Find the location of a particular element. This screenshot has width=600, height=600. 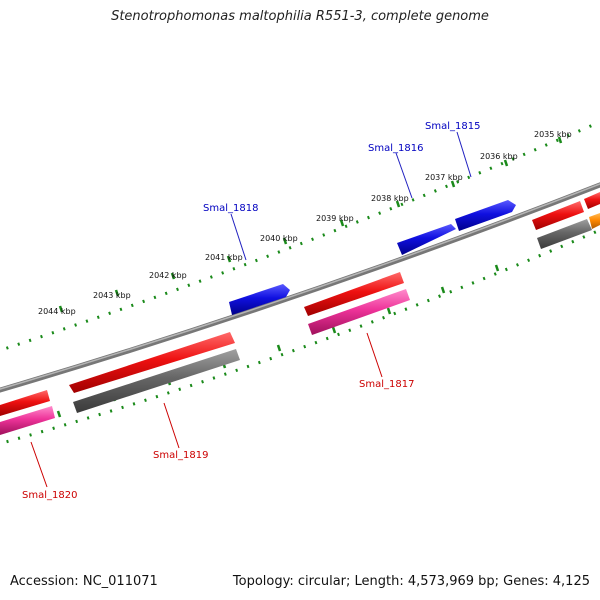

kbp-label-2044: 2044 kbp is located at coordinates (57, 311).